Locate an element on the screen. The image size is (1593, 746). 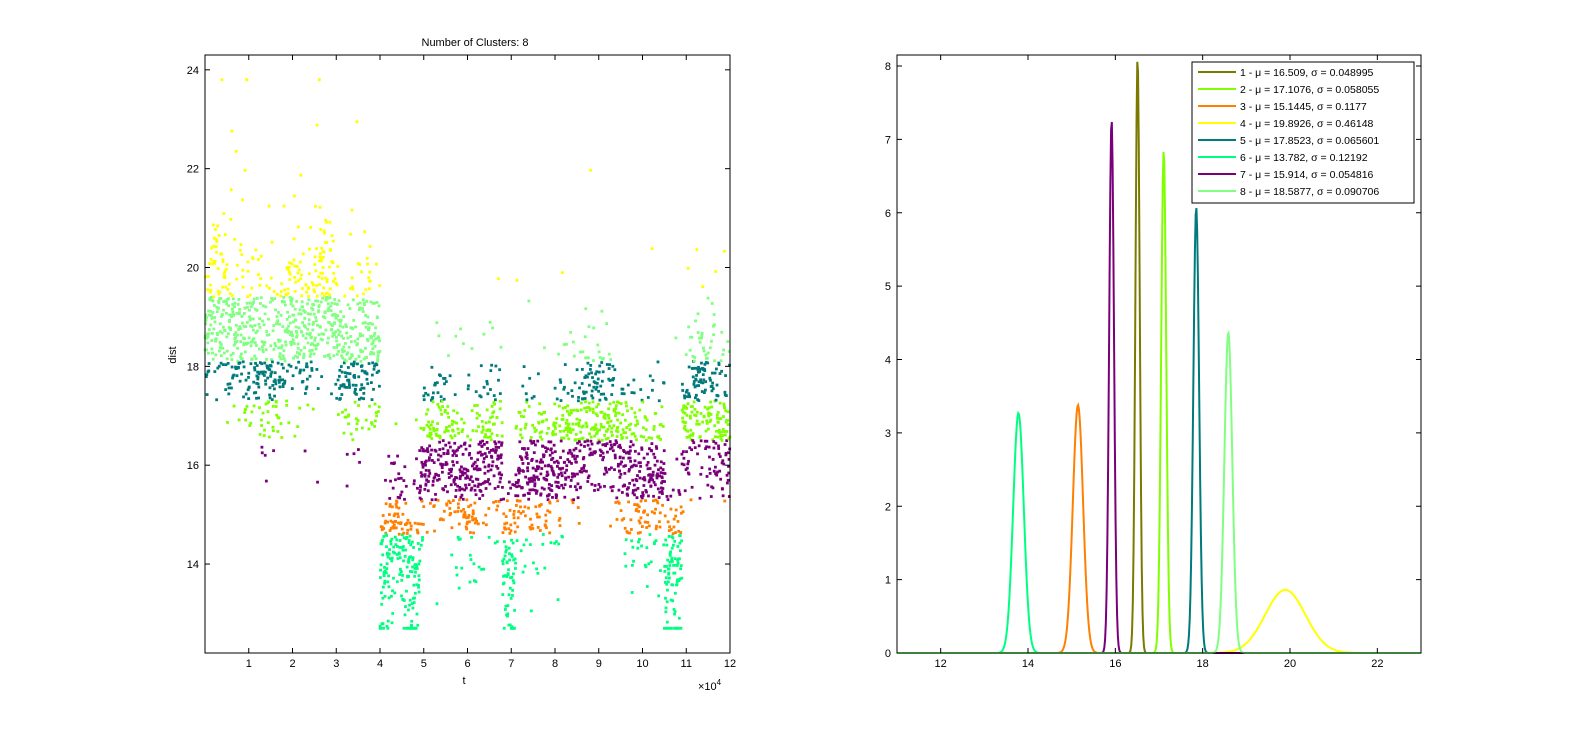
x-tick-label: 14 is located at coordinates (1028, 664).